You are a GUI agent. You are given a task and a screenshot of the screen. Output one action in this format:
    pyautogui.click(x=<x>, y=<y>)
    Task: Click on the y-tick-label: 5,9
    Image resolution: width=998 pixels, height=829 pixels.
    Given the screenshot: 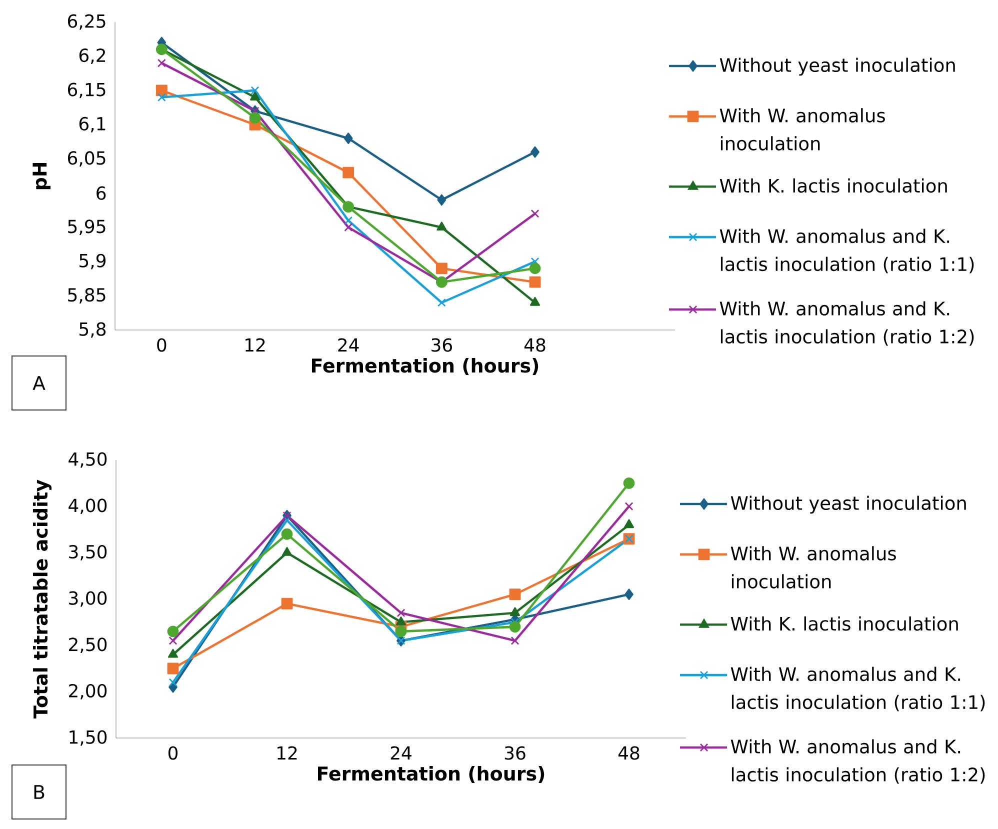 What is the action you would take?
    pyautogui.click(x=93, y=262)
    